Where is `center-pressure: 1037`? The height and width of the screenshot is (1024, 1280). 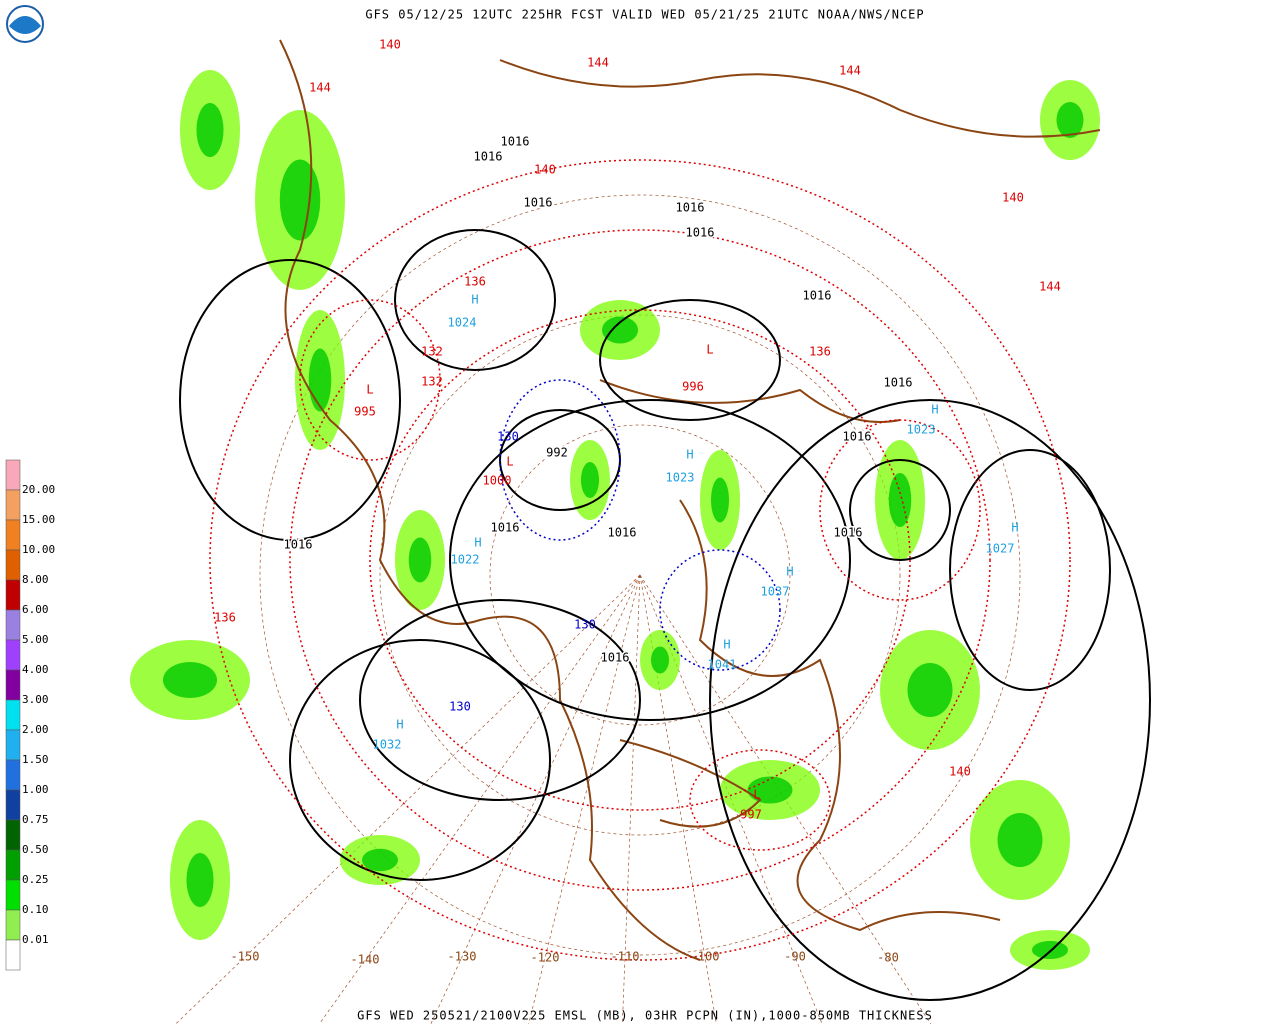
center-pressure: 1037 is located at coordinates (775, 592).